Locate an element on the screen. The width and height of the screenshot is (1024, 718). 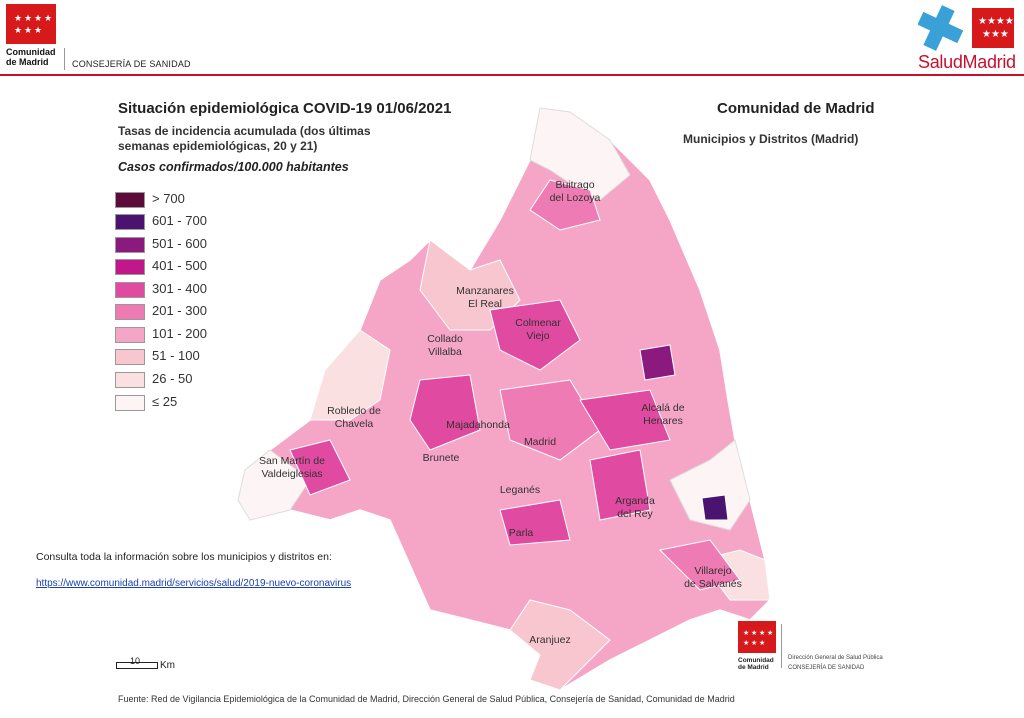
buitrago-zone is located at coordinates (565, 205).